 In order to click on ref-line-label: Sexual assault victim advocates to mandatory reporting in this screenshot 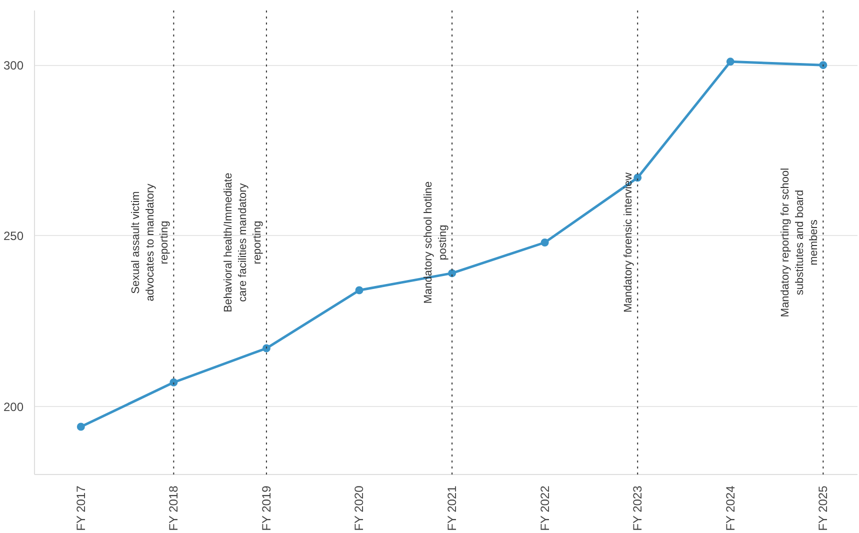, I will do `click(150, 242)`.